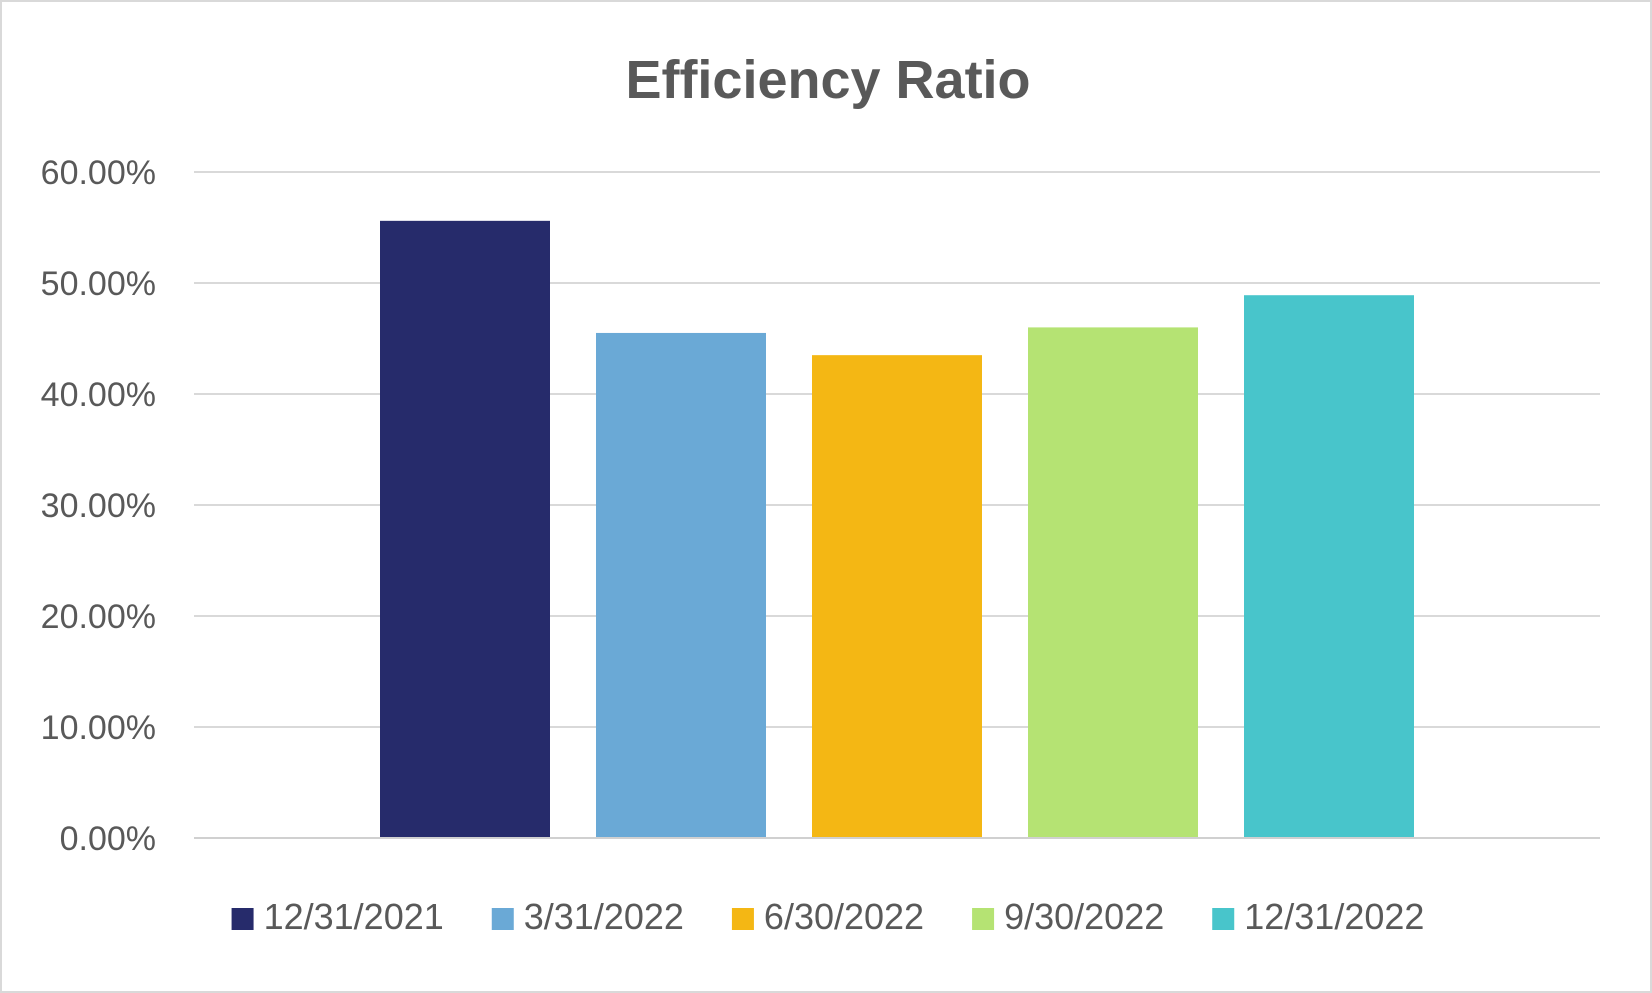  Describe the element at coordinates (354, 916) in the screenshot. I see `legend-label: 12/31/2021` at that location.